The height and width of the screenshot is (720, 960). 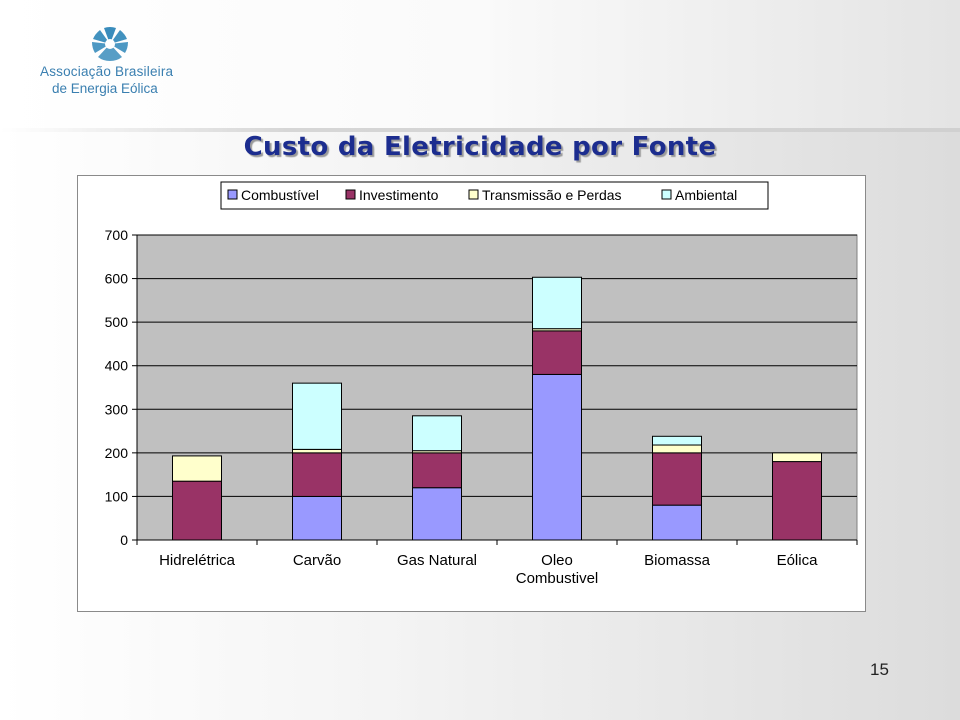 What do you see at coordinates (105, 88) in the screenshot?
I see `org-name-line2: de Energia Eólica` at bounding box center [105, 88].